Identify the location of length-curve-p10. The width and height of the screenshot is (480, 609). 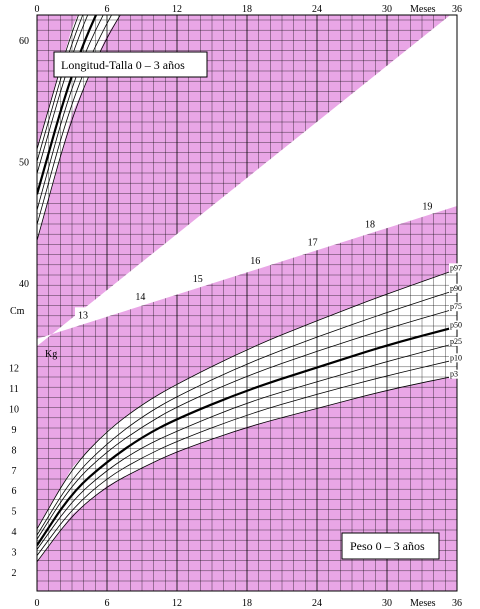
(75, 120).